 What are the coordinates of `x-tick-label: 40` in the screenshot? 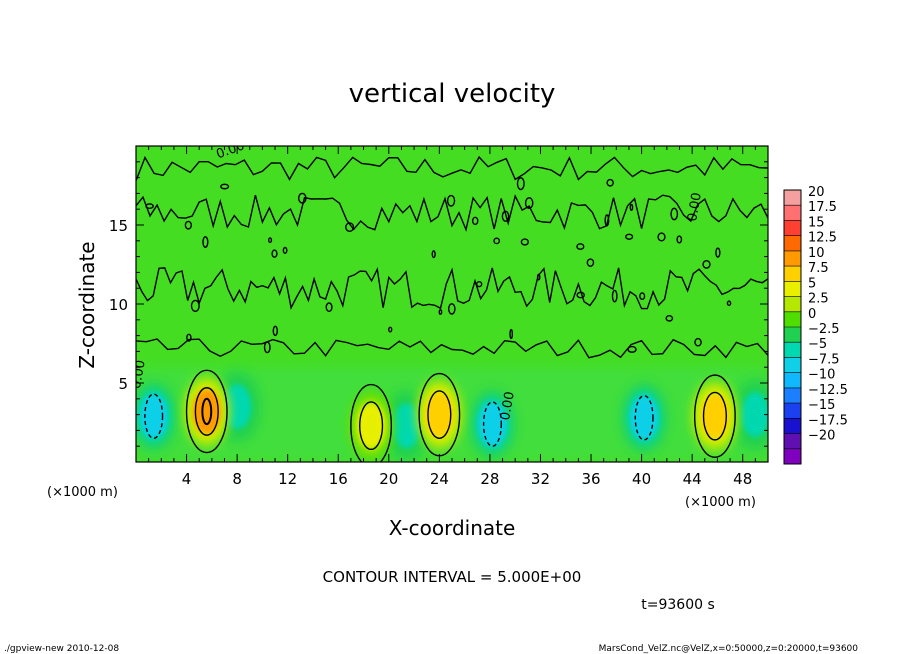 It's located at (641, 479).